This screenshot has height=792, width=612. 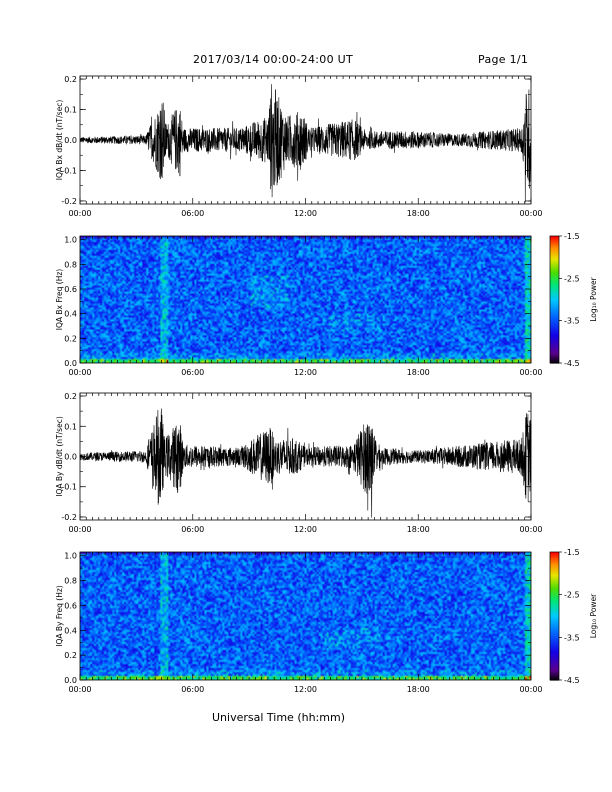 I want to click on y-axis-label: IQA Bx Freq (Hz), so click(x=59, y=300).